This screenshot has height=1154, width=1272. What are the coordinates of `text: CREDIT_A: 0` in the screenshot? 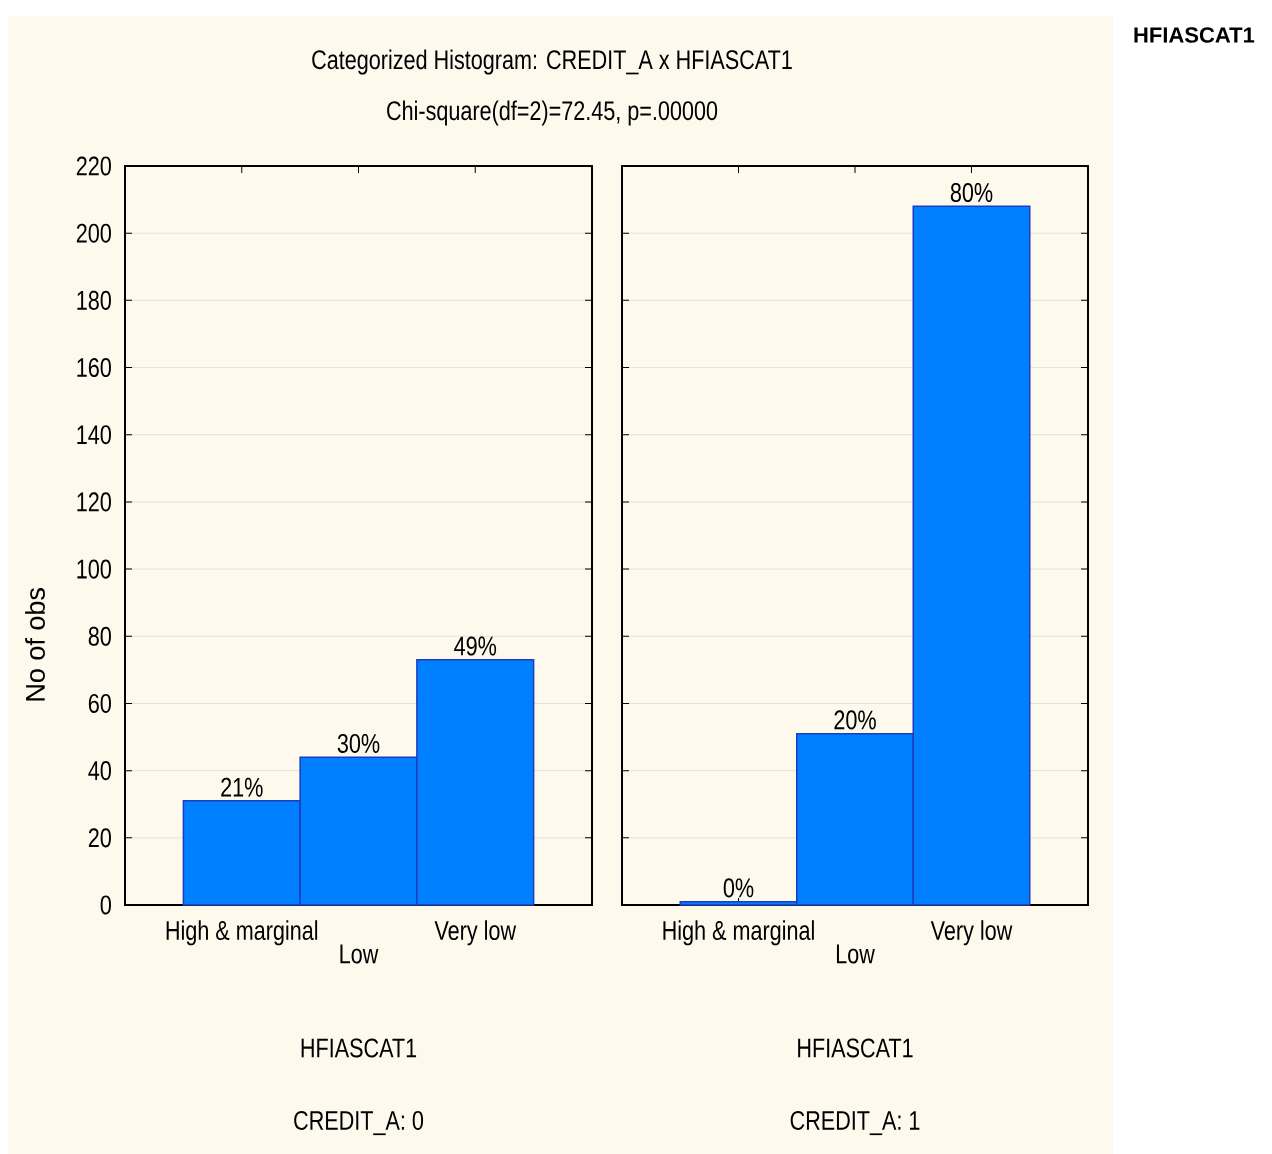 It's located at (359, 1123).